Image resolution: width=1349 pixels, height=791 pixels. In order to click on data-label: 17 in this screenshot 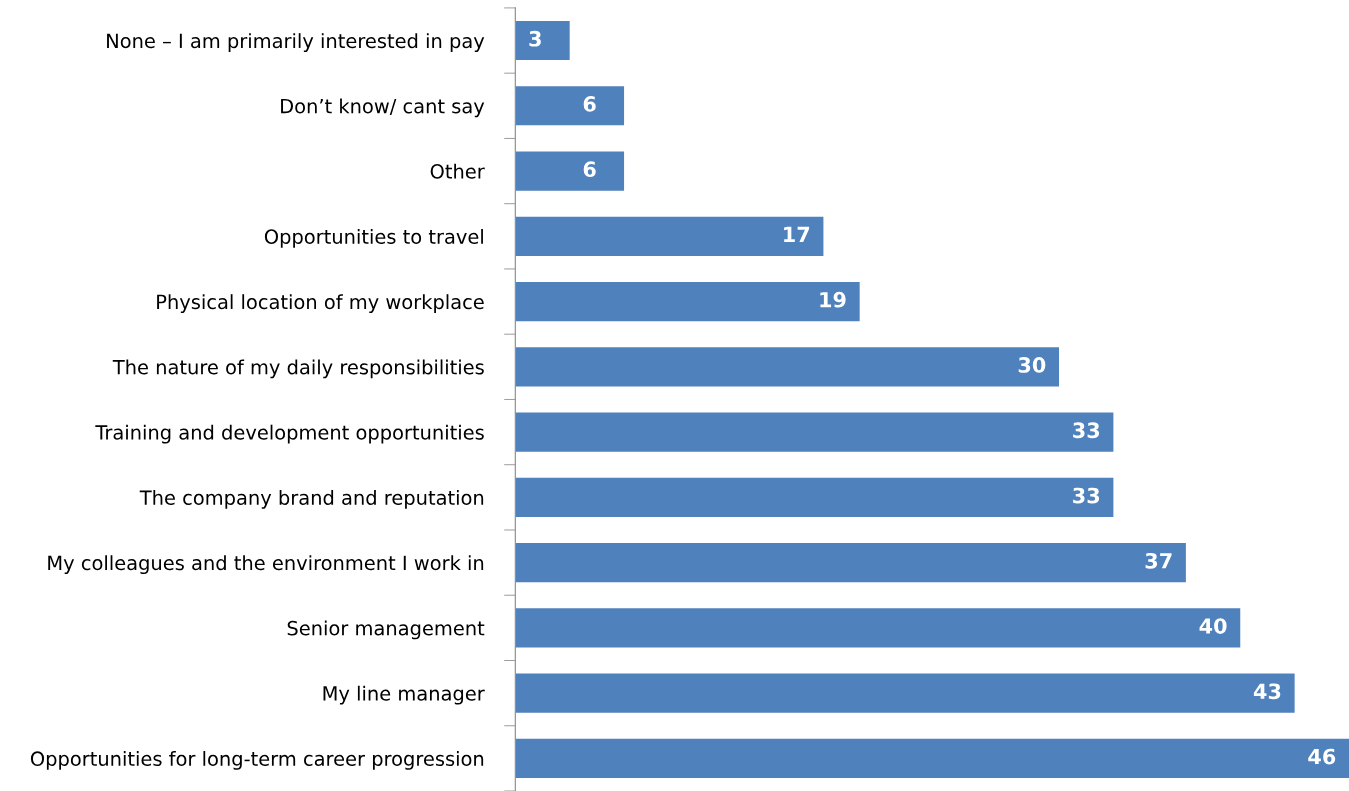, I will do `click(797, 234)`.